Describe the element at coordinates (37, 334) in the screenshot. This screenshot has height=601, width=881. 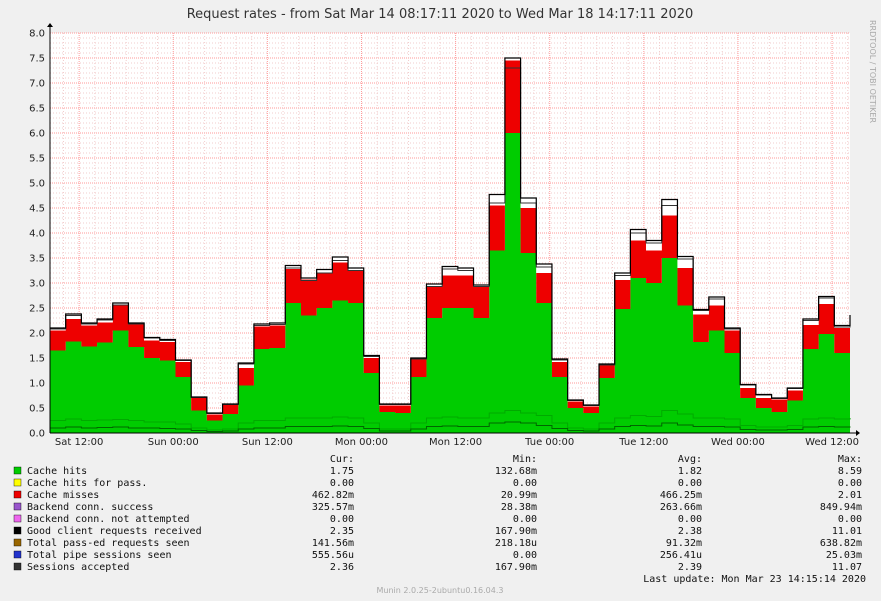
I see `y-tick-label: 2.0` at that location.